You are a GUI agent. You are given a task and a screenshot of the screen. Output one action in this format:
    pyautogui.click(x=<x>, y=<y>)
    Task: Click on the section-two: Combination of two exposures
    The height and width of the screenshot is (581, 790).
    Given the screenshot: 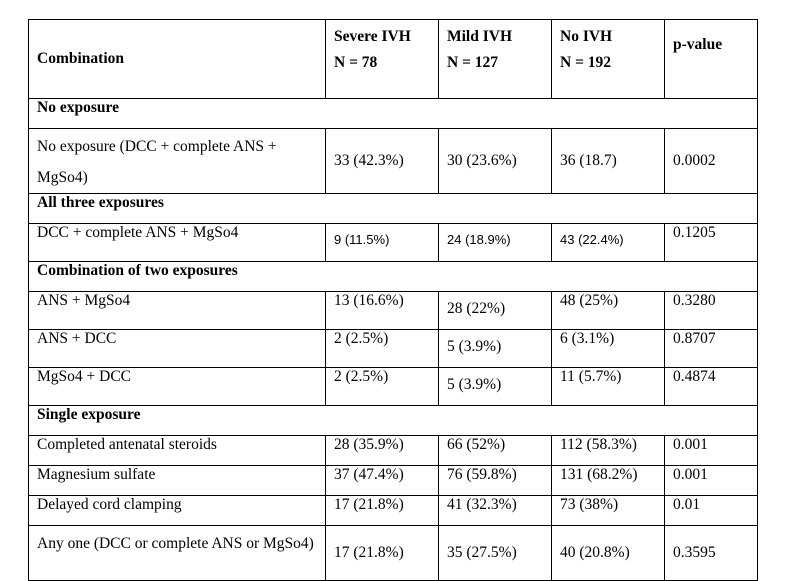 What is the action you would take?
    pyautogui.click(x=393, y=276)
    